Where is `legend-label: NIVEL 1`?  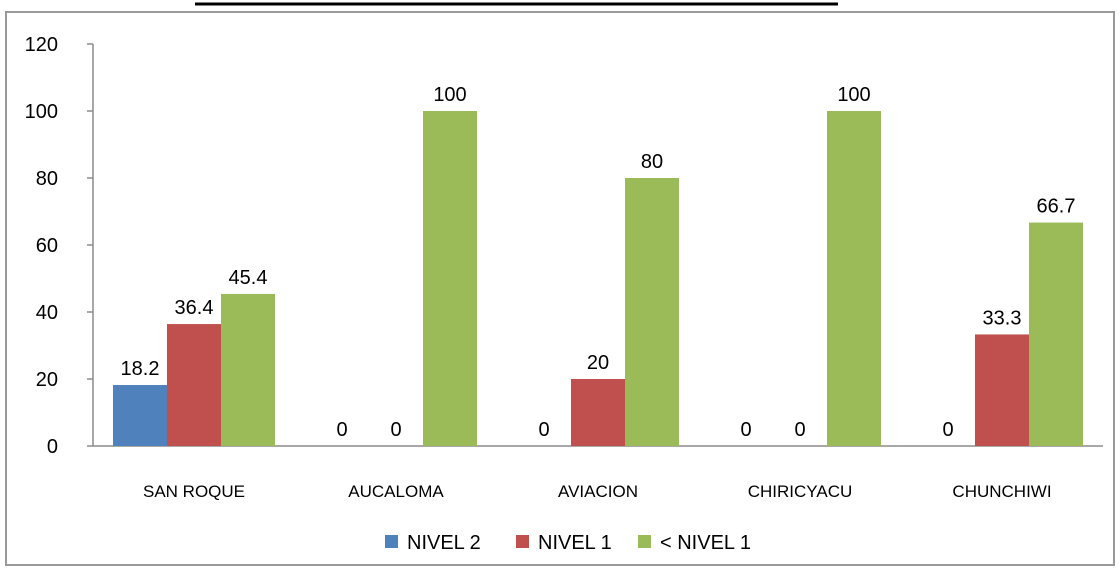
legend-label: NIVEL 1 is located at coordinates (575, 543).